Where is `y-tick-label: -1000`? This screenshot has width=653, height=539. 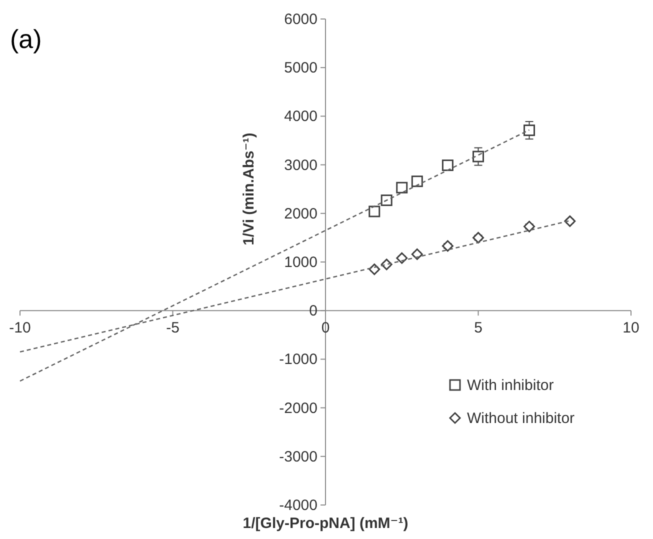 y-tick-label: -1000 is located at coordinates (298, 359).